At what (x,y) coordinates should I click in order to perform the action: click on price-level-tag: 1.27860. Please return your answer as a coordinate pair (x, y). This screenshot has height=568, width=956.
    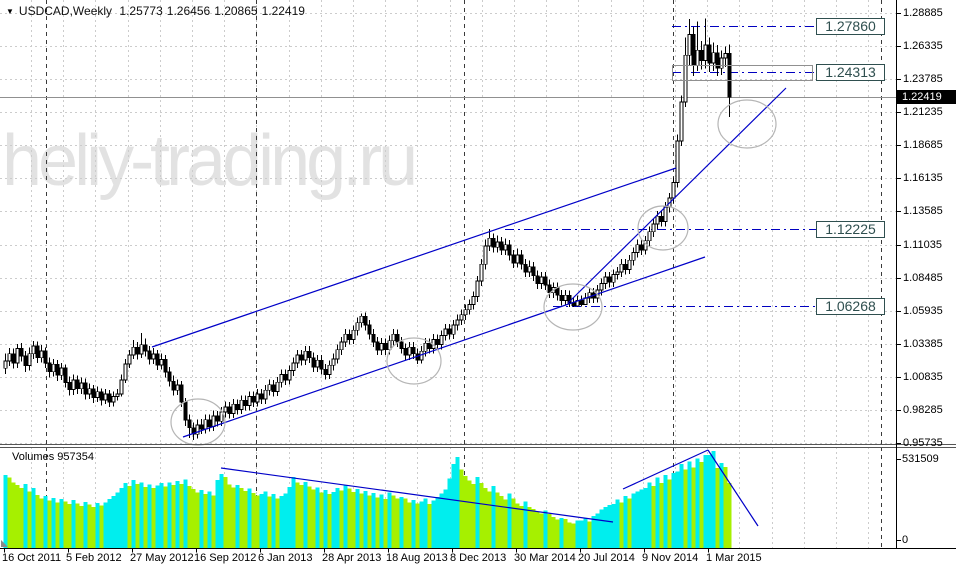
    Looking at the image, I should click on (850, 26).